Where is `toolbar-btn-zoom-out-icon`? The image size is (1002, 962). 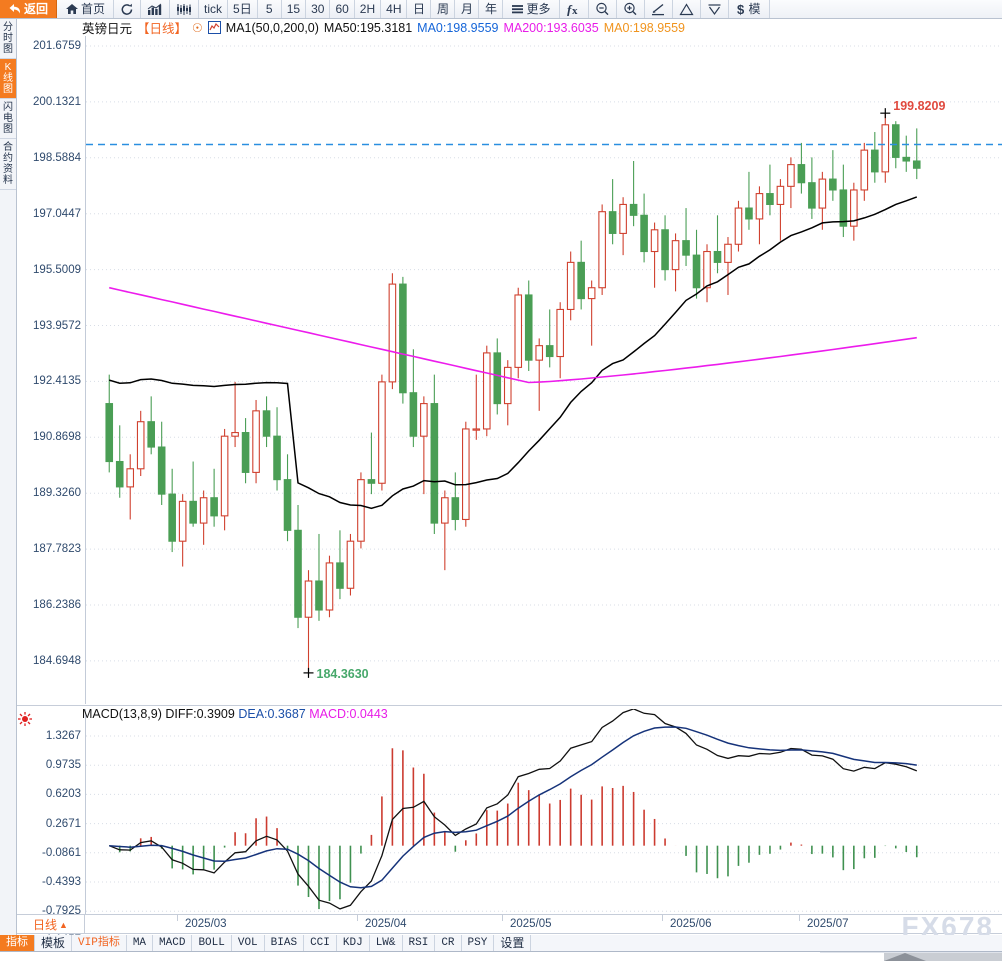 toolbar-btn-zoom-out-icon is located at coordinates (602, 9).